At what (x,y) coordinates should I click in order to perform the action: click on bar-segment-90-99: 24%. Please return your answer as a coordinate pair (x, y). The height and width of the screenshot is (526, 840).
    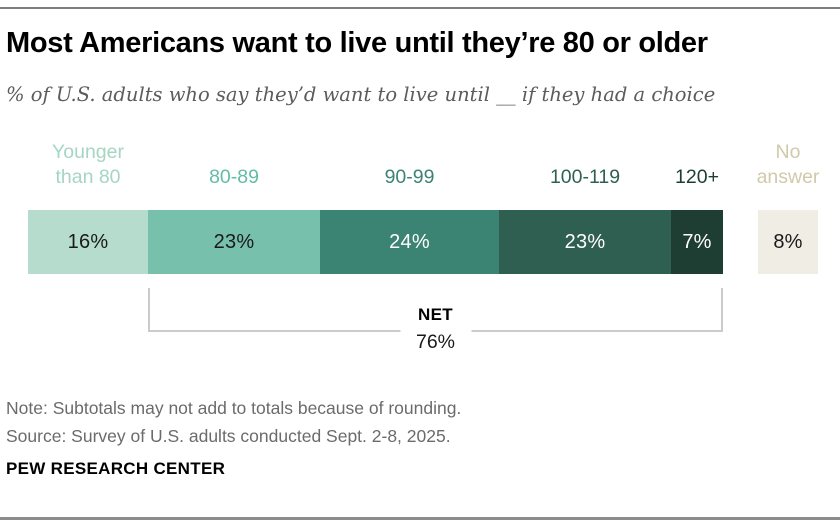
    Looking at the image, I should click on (409, 242).